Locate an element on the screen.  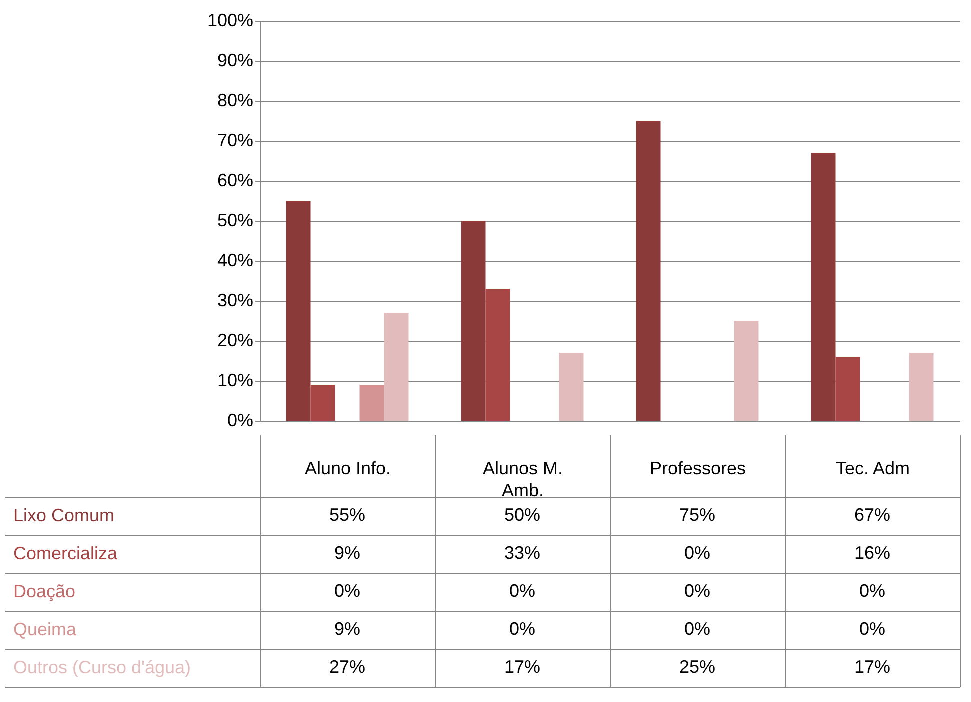
y-tick-label: 40% is located at coordinates (235, 260).